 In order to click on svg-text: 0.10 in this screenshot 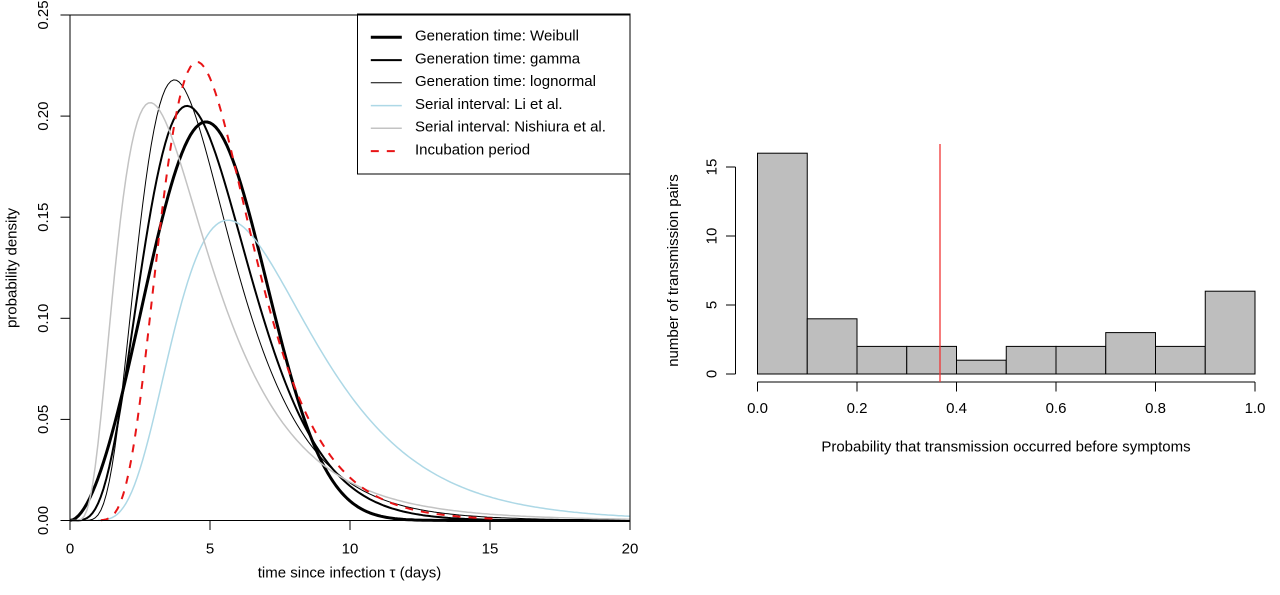, I will do `click(43, 318)`.